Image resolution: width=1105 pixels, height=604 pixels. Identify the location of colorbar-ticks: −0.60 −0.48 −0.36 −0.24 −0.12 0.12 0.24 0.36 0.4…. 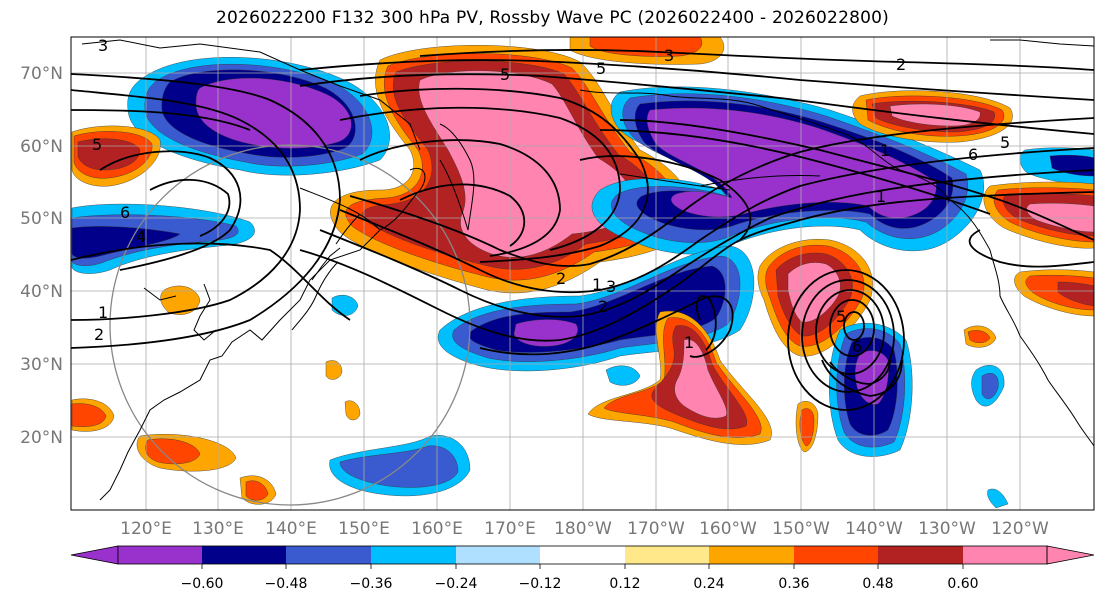
(580, 578).